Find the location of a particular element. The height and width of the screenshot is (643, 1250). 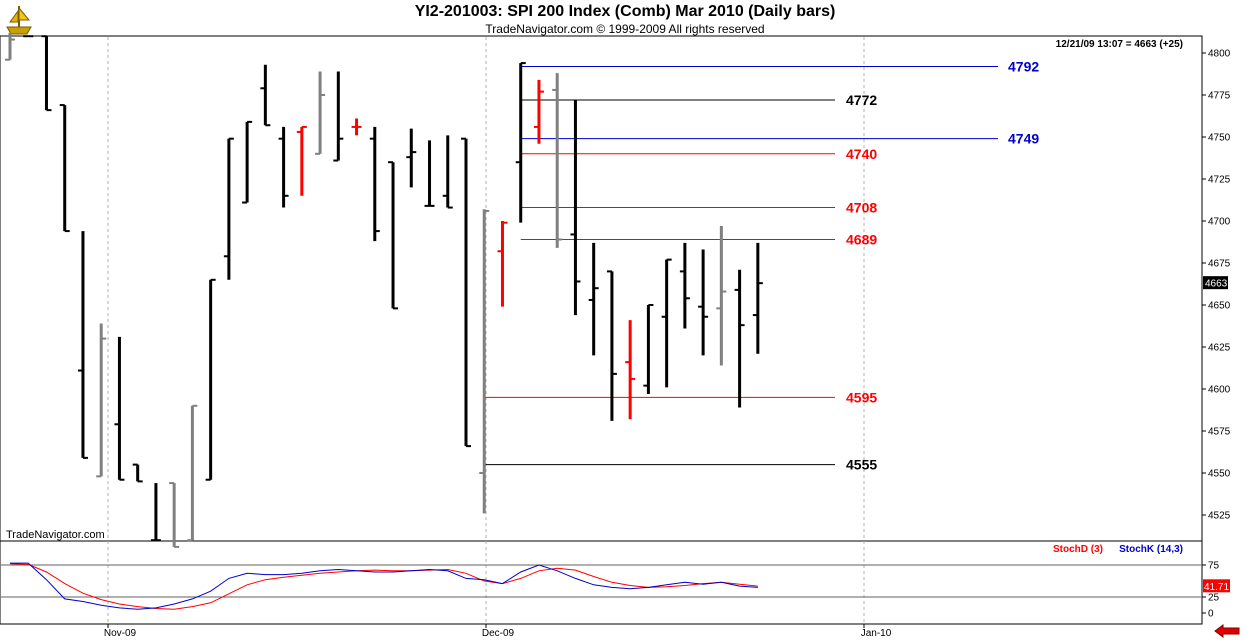

stochastic-tick-label: 75 is located at coordinates (1214, 566).